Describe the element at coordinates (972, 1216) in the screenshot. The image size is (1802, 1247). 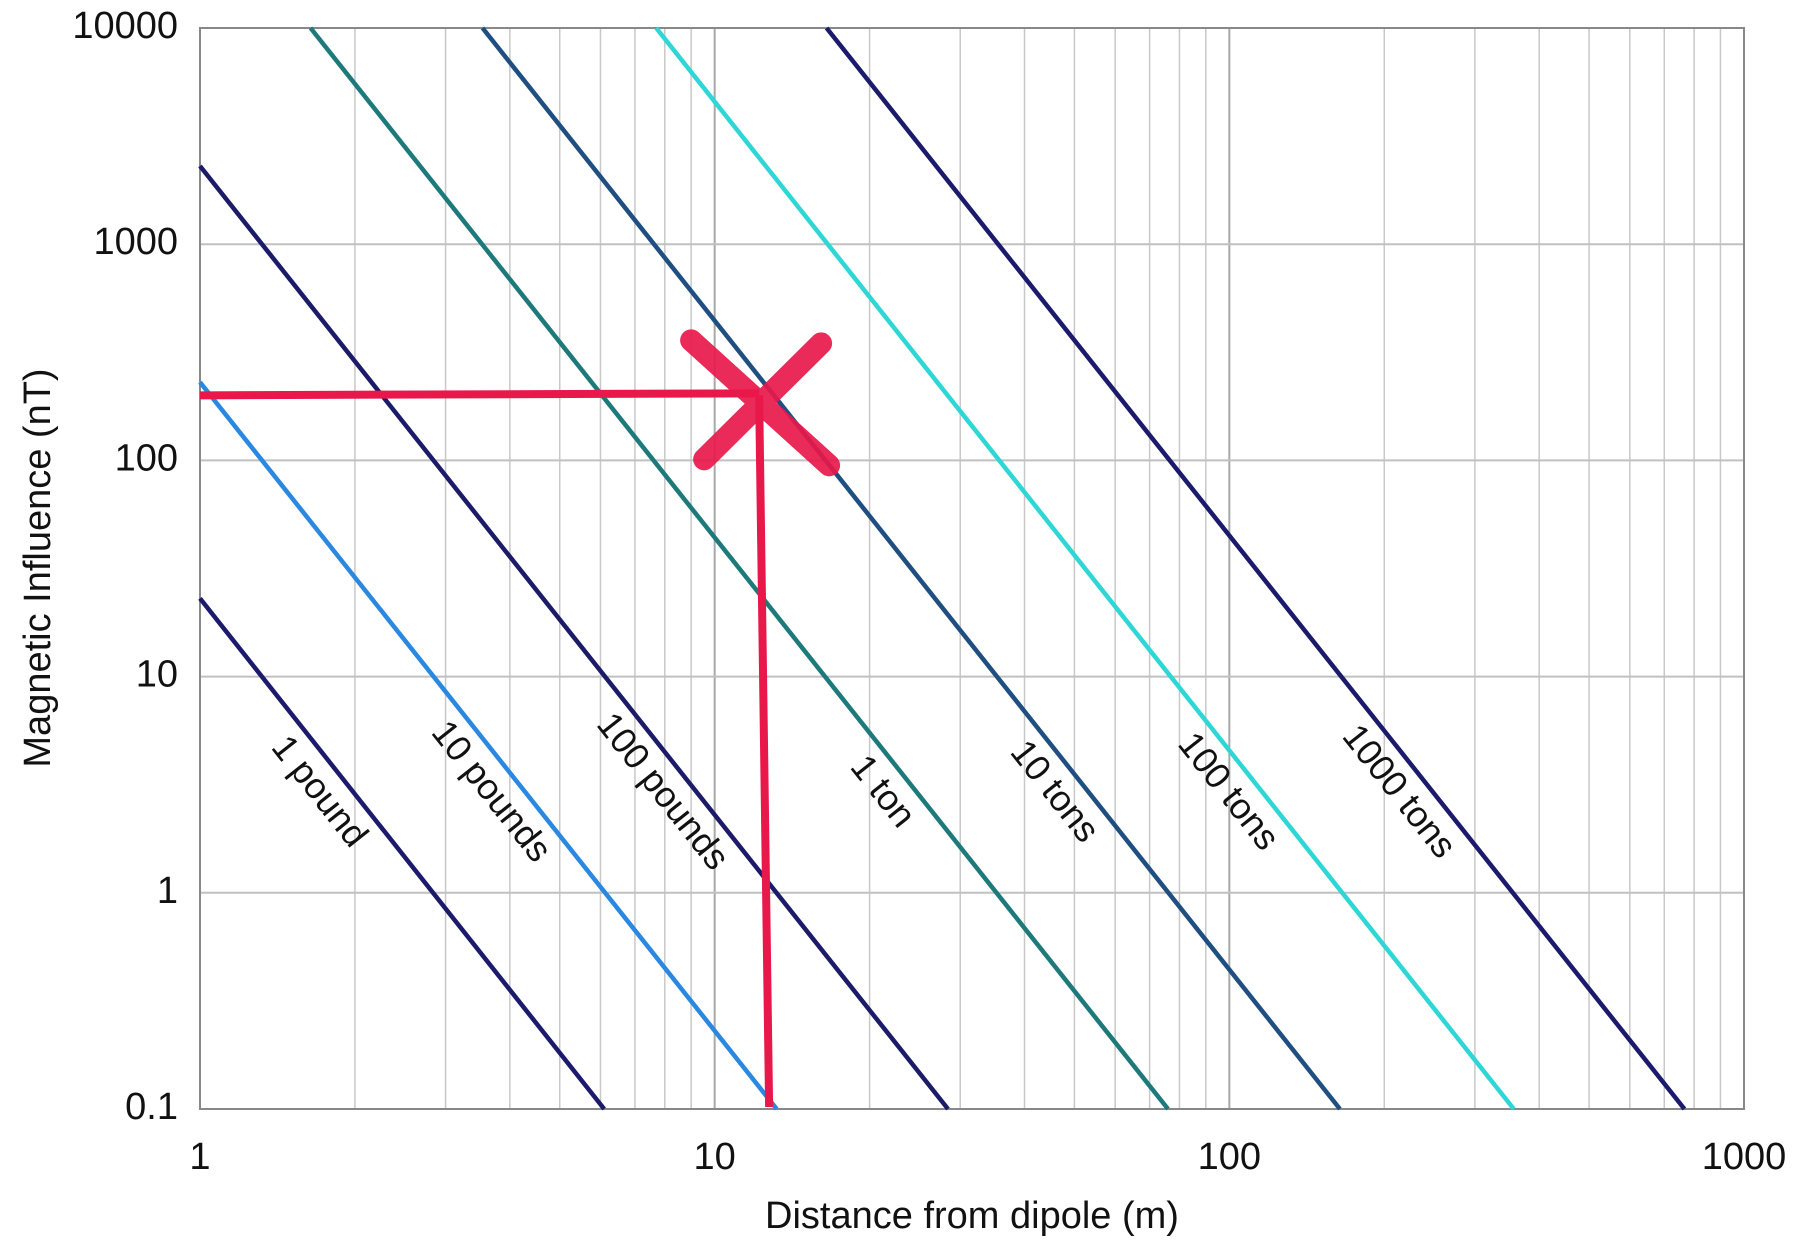
I see `x-axis-label: Distance from dipole (m)` at that location.